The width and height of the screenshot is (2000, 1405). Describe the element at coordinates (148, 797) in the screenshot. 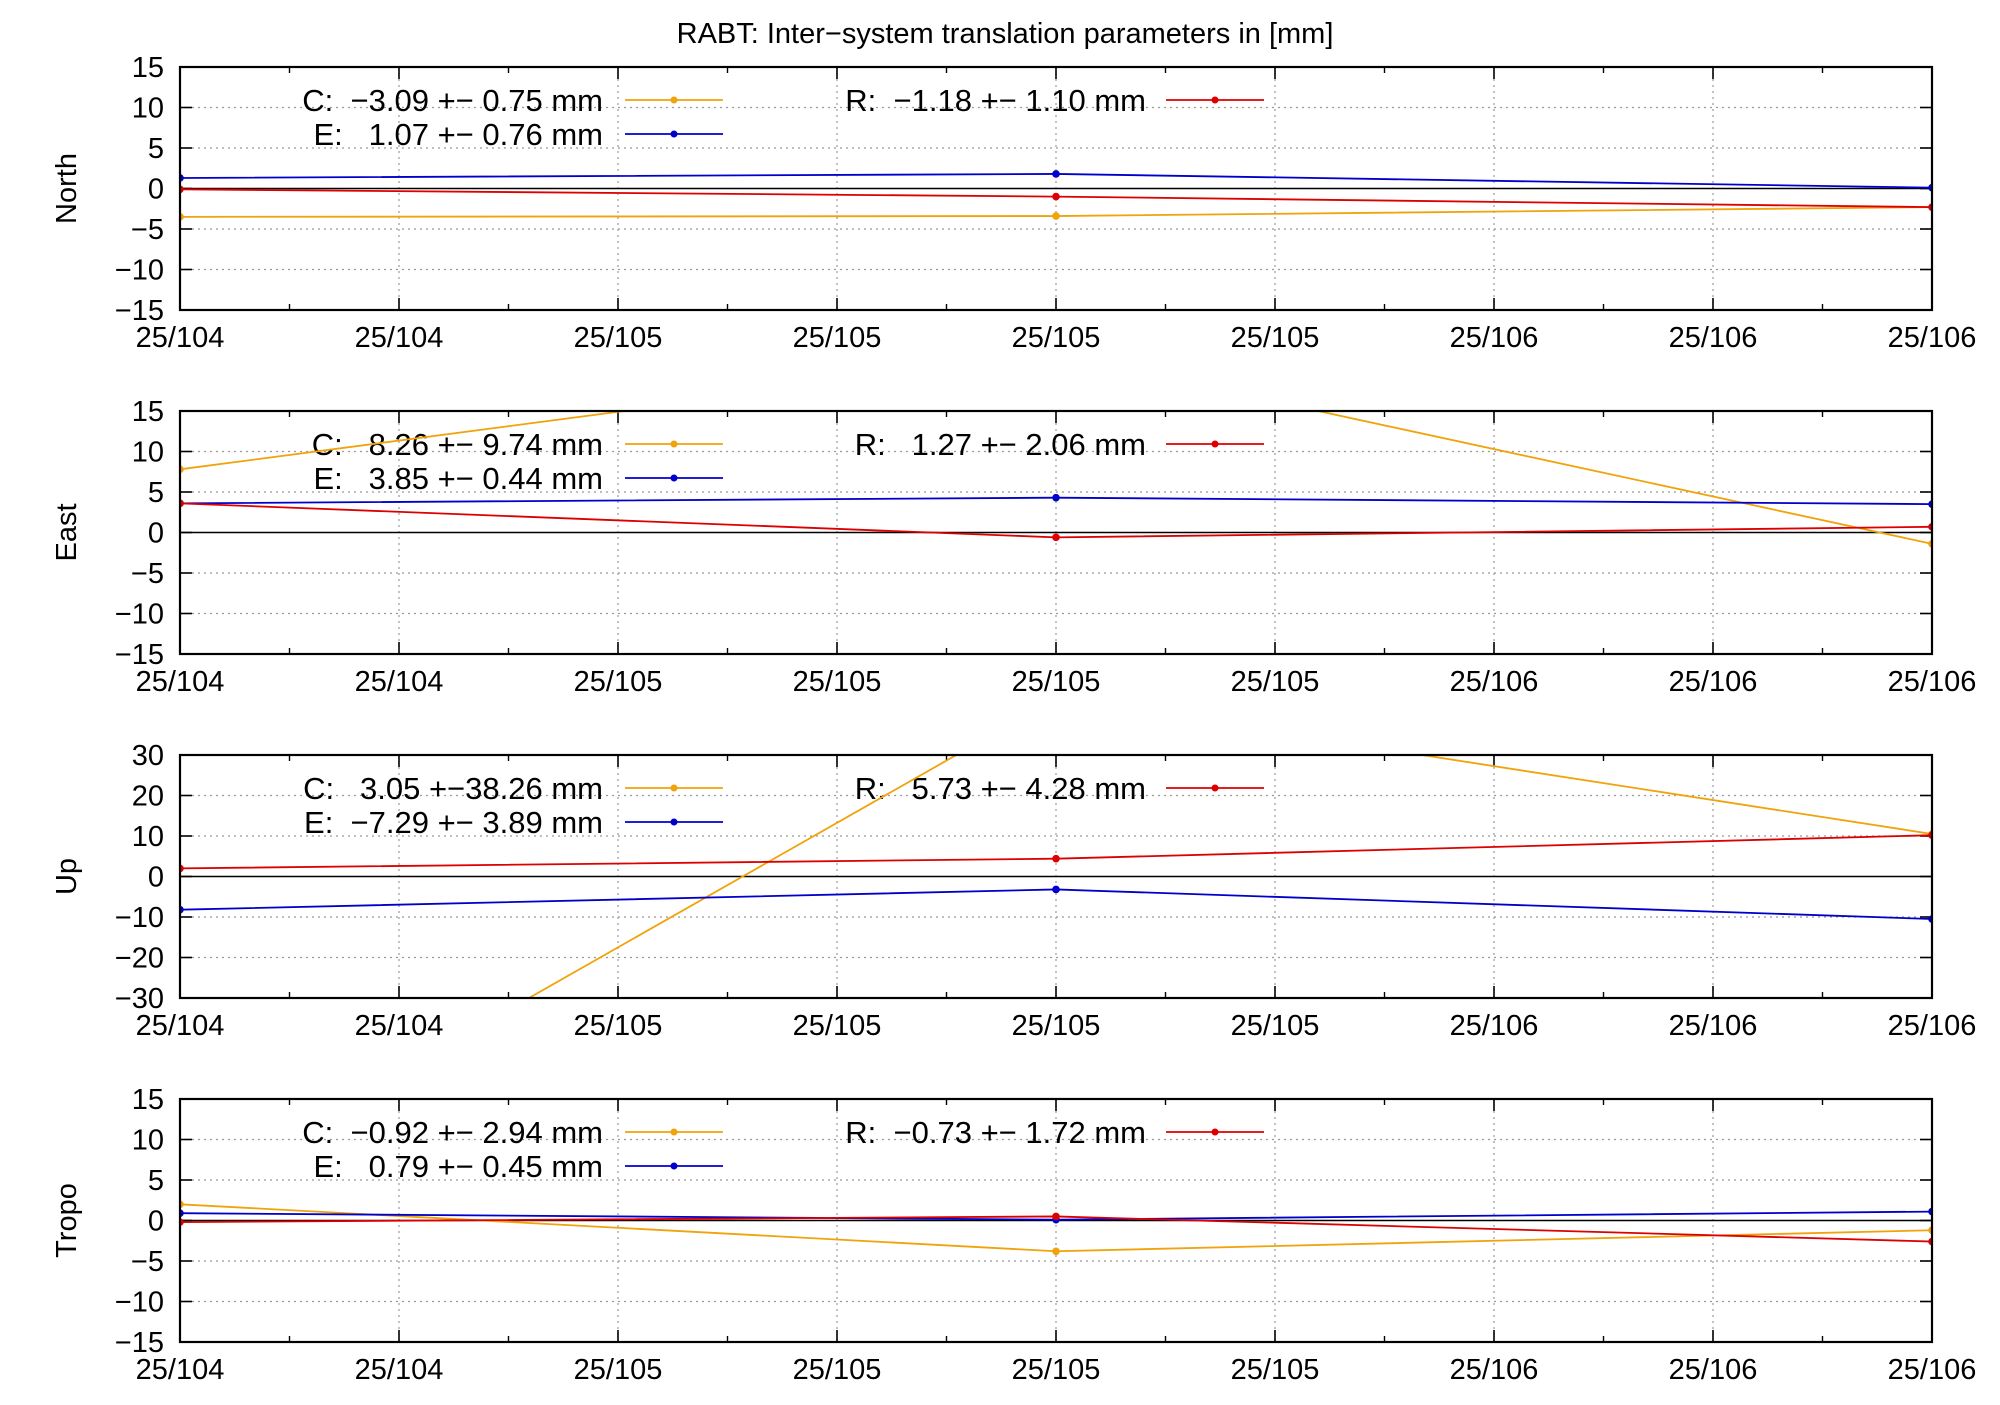

I see `y-tick-label: 20` at that location.